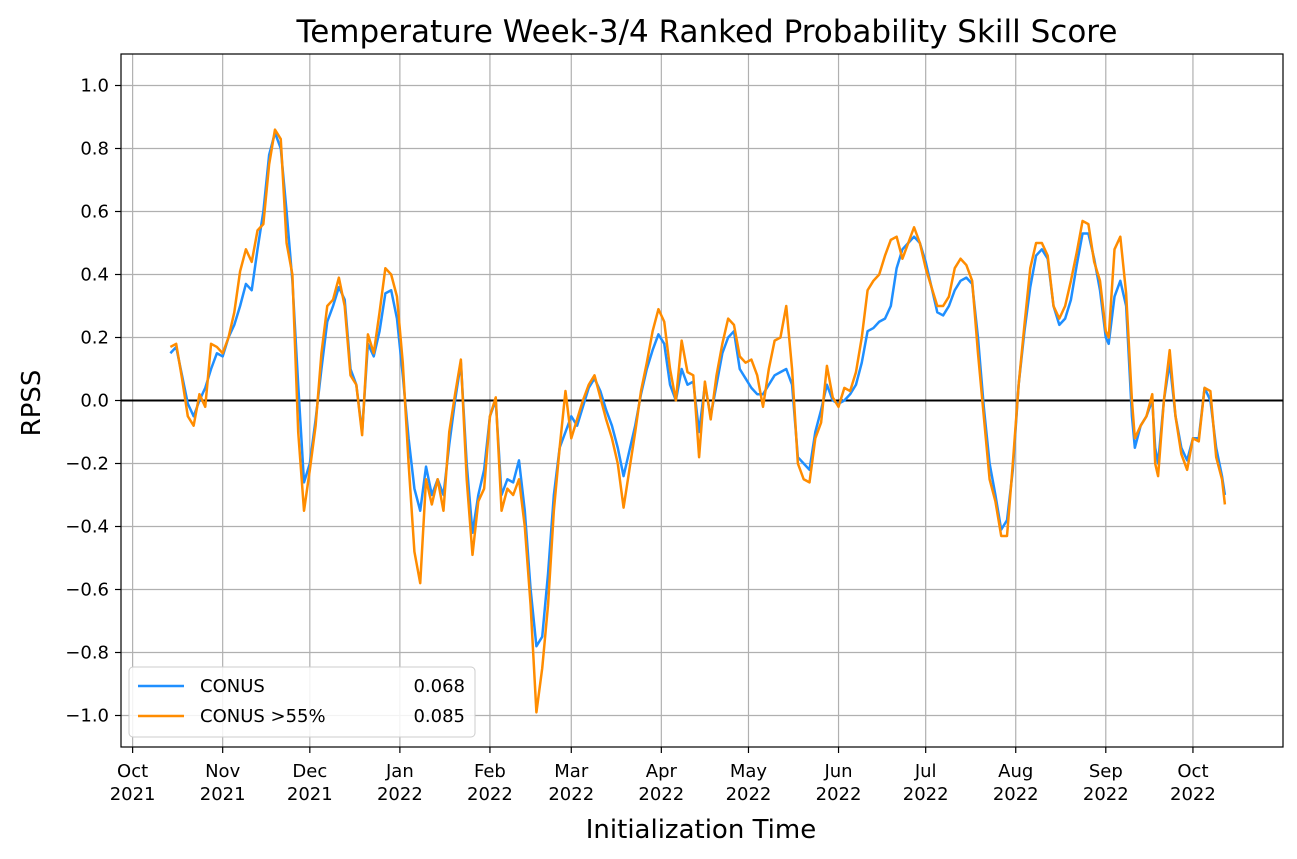  Describe the element at coordinates (309, 771) in the screenshot. I see `x-tick-label-month: Dec` at that location.